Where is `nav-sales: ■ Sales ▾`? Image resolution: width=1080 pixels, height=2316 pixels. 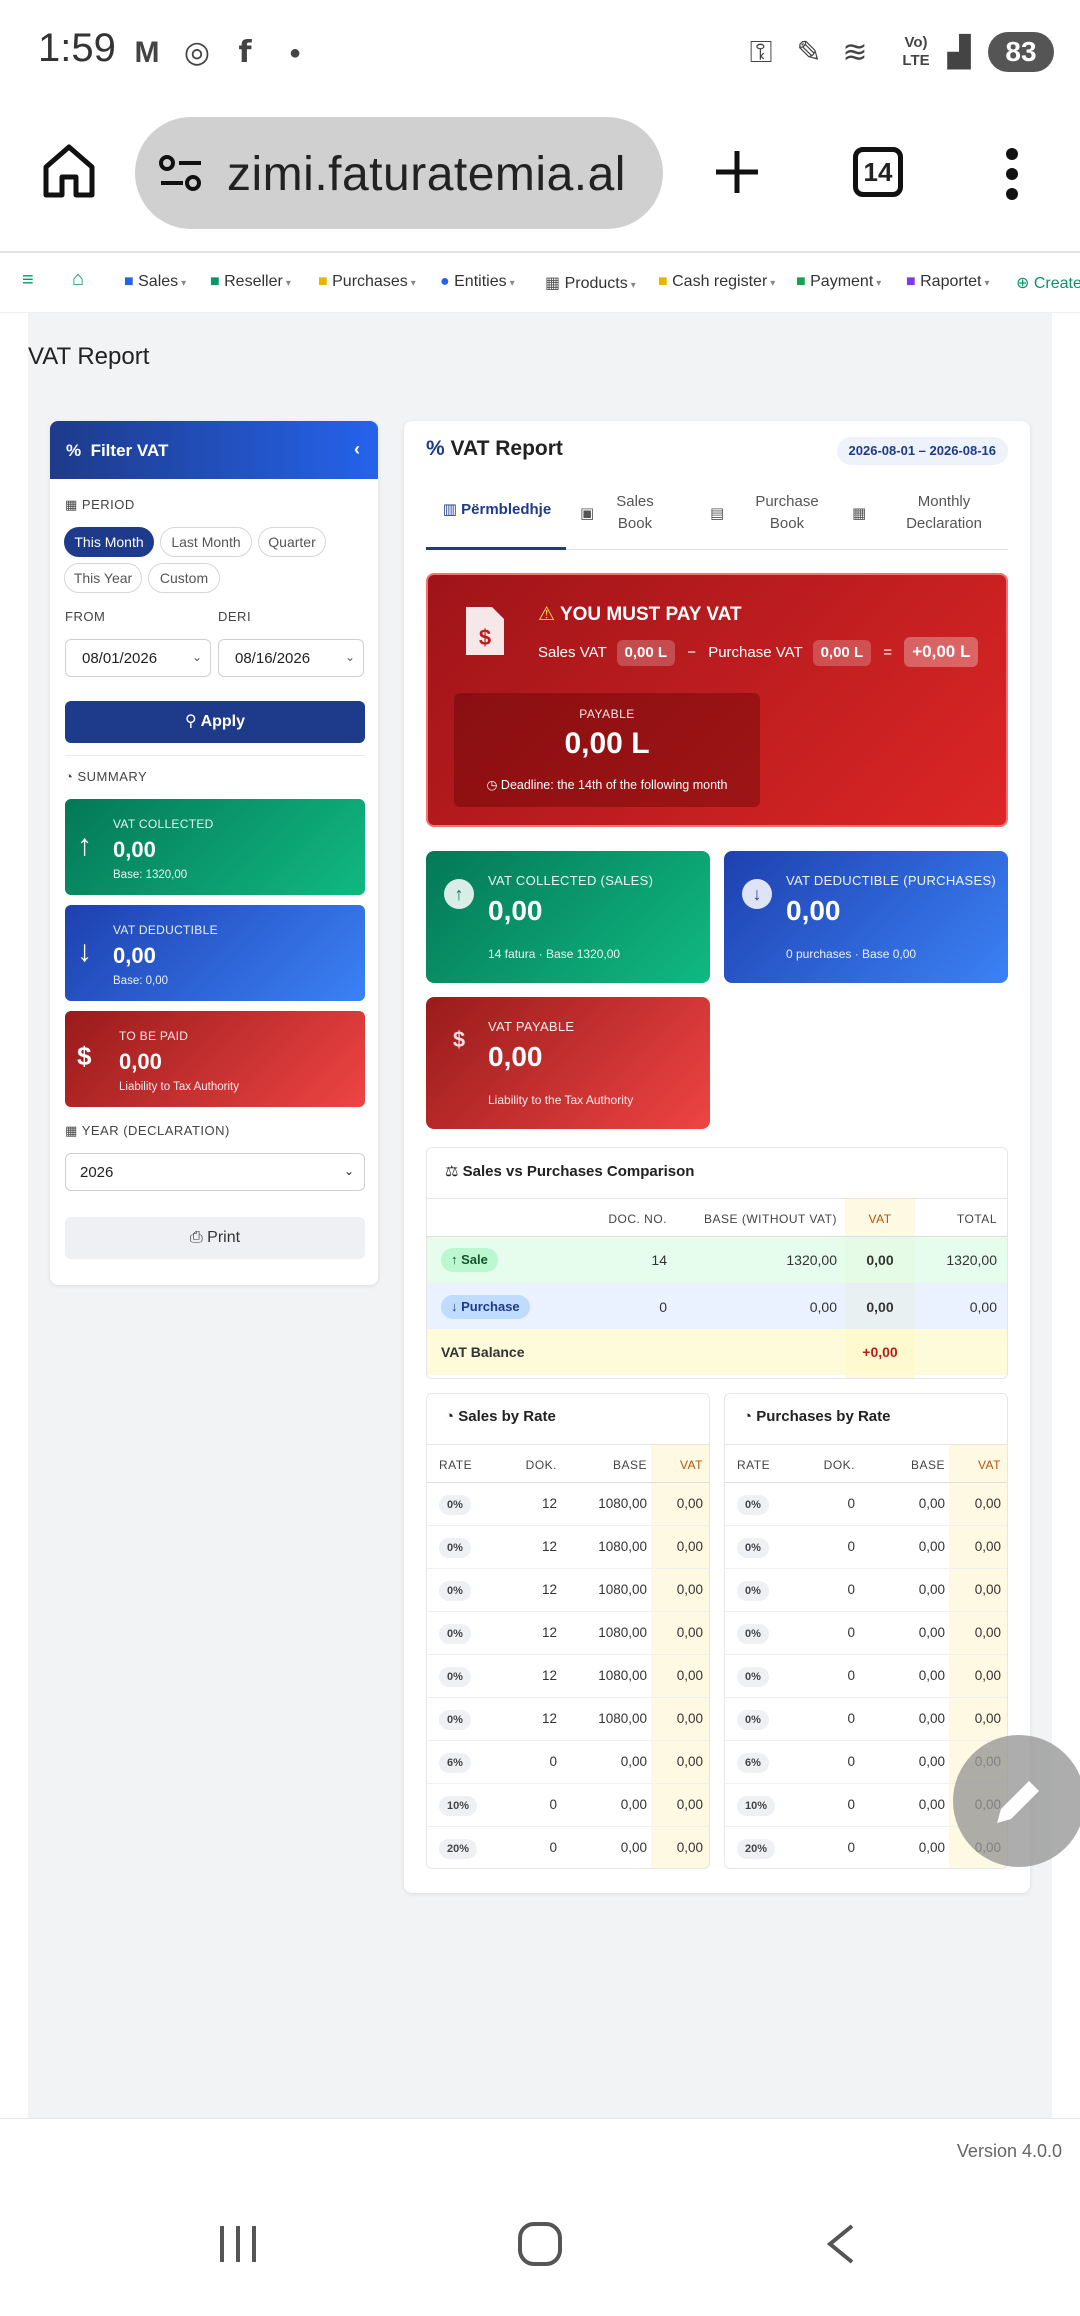
nav-sales: ■ Sales ▾ is located at coordinates (155, 281).